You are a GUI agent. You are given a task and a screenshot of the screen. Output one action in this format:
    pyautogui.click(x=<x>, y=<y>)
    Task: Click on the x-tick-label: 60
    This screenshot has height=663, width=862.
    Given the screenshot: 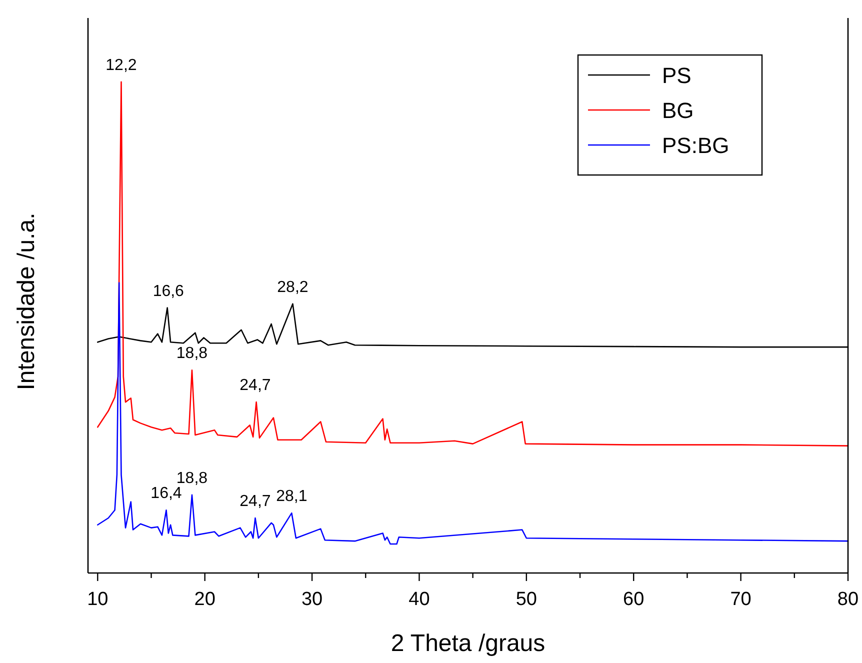 What is the action you would take?
    pyautogui.click(x=633, y=599)
    